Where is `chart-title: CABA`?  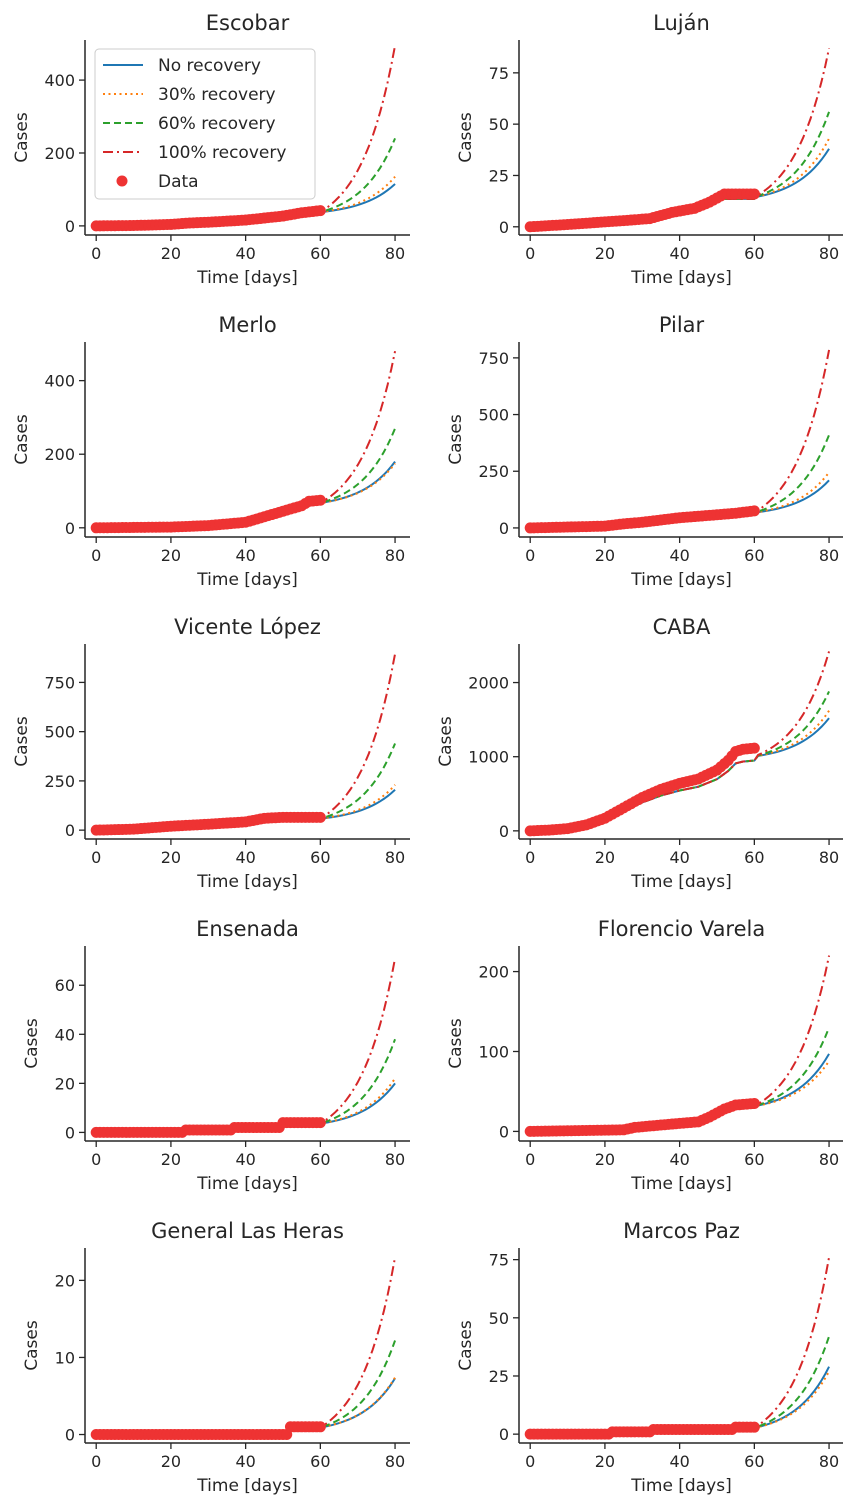
chart-title: CABA is located at coordinates (682, 627).